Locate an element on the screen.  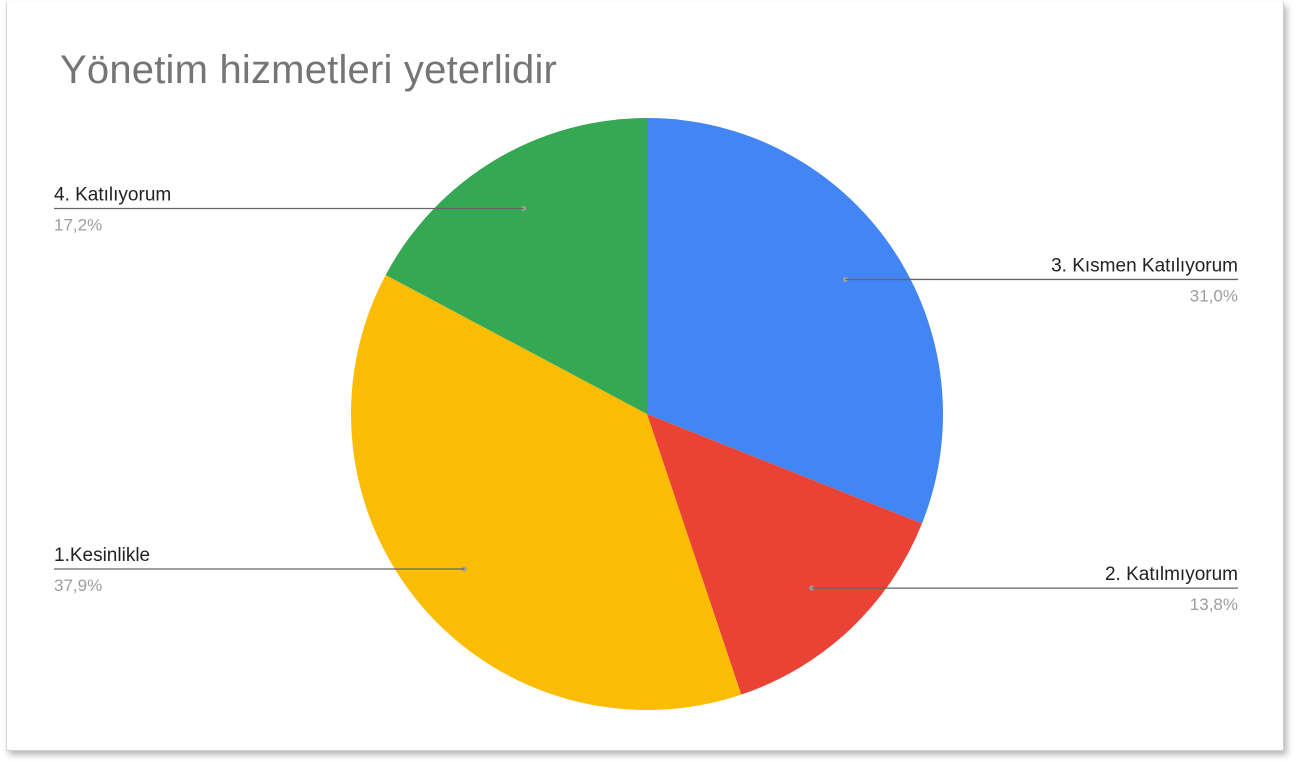
slice-percent-4-katiliyorum: 17,2% is located at coordinates (78, 224).